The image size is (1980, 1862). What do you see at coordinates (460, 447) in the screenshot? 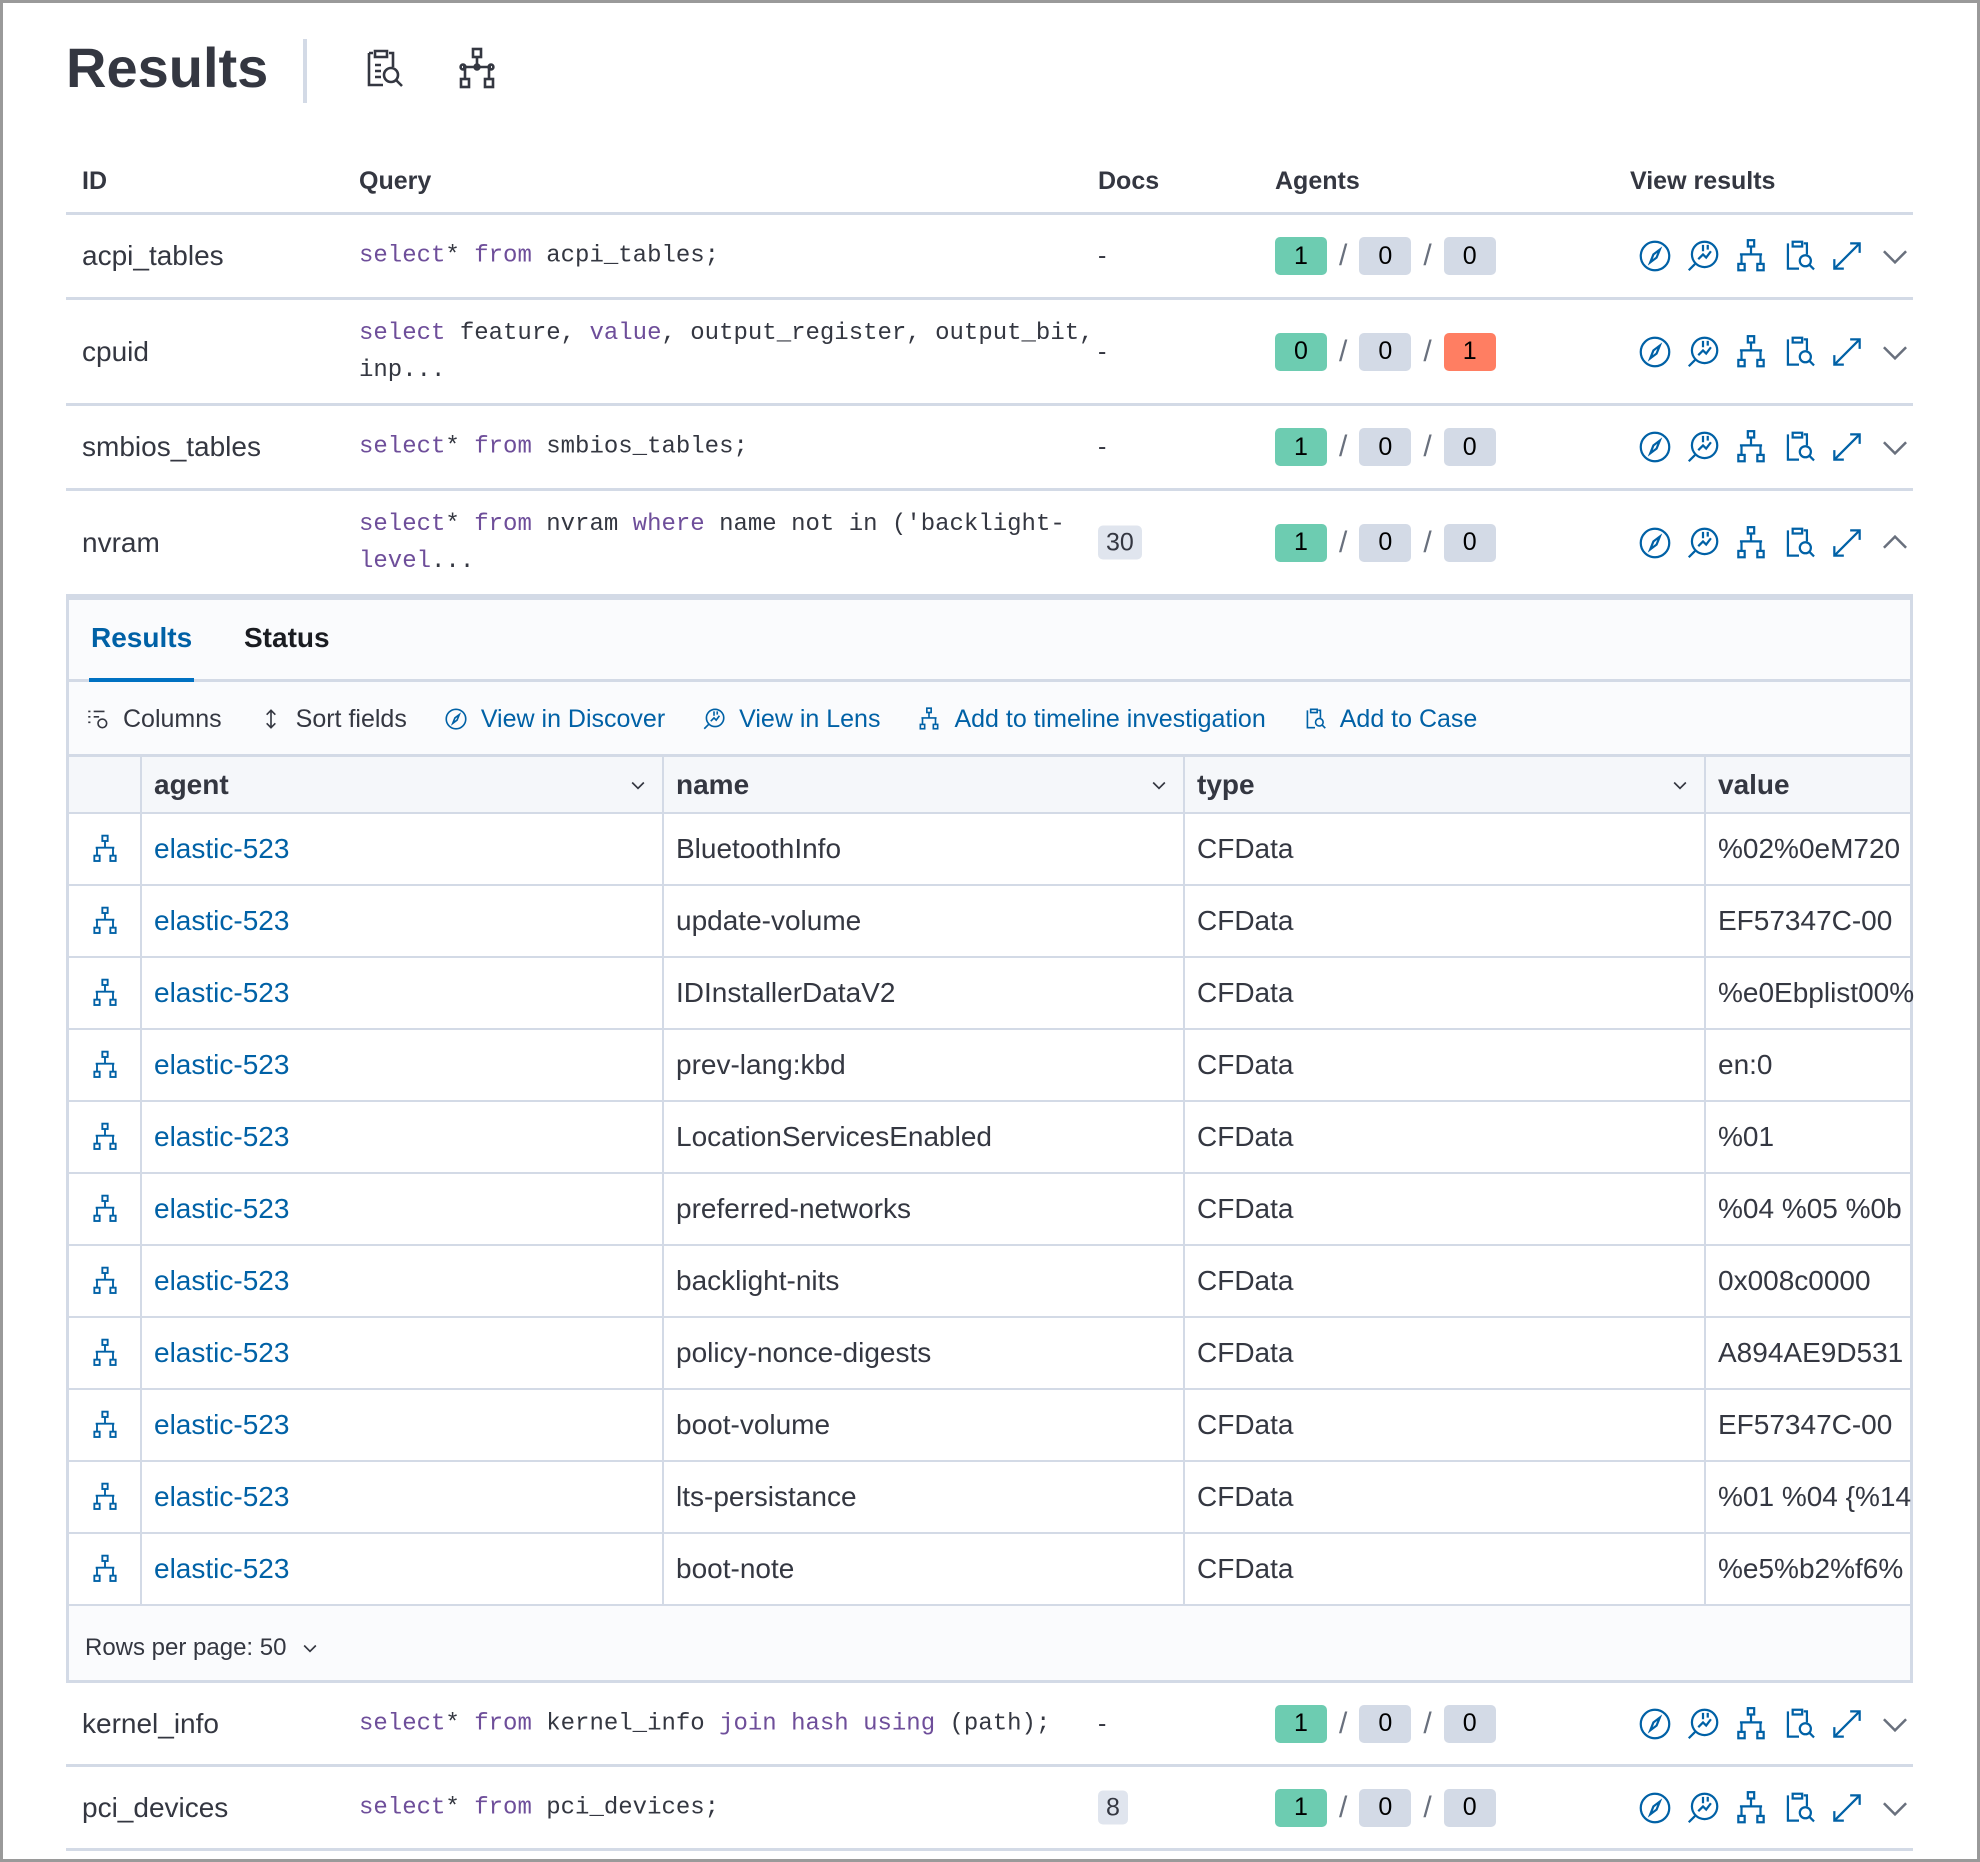
I see `query-token: *` at bounding box center [460, 447].